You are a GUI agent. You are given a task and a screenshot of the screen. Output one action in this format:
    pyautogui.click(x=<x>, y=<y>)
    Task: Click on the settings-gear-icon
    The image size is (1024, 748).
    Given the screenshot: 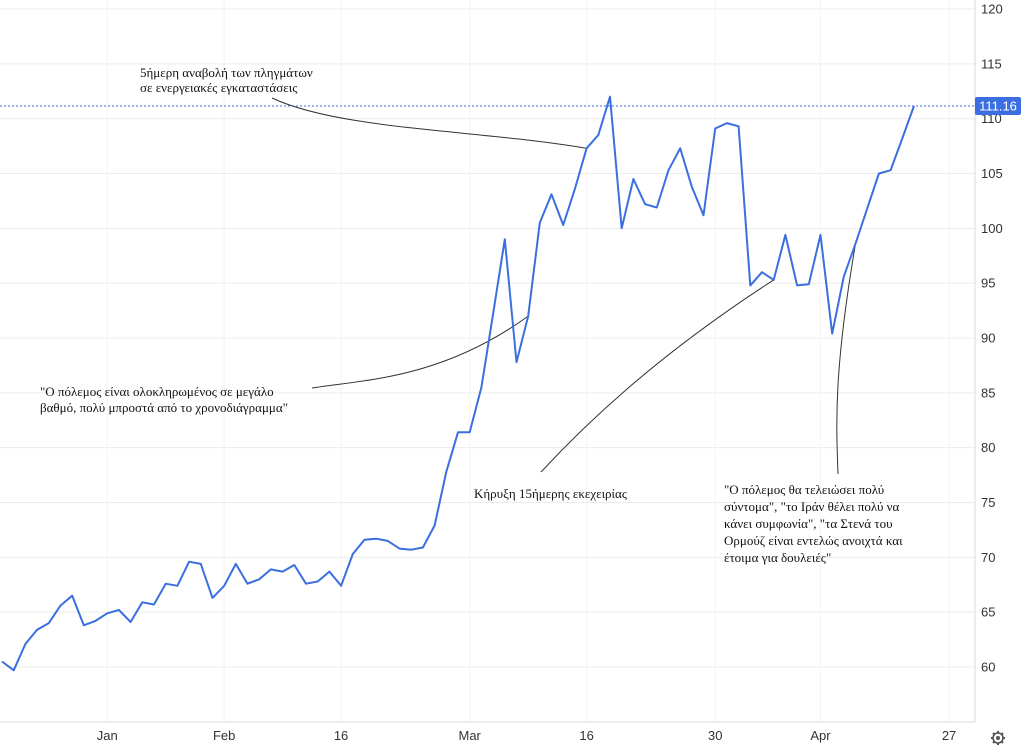 What is the action you would take?
    pyautogui.click(x=998, y=738)
    